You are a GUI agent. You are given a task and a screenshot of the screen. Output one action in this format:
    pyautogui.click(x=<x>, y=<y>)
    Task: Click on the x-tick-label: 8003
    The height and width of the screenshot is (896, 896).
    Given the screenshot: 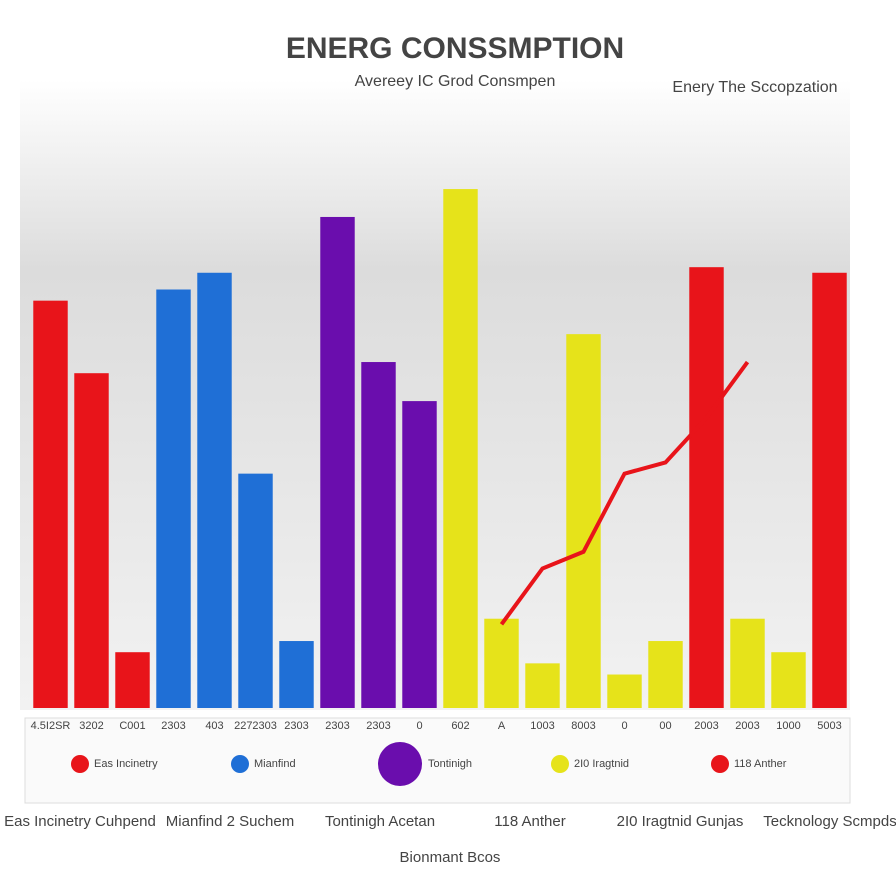 What is the action you would take?
    pyautogui.click(x=583, y=726)
    